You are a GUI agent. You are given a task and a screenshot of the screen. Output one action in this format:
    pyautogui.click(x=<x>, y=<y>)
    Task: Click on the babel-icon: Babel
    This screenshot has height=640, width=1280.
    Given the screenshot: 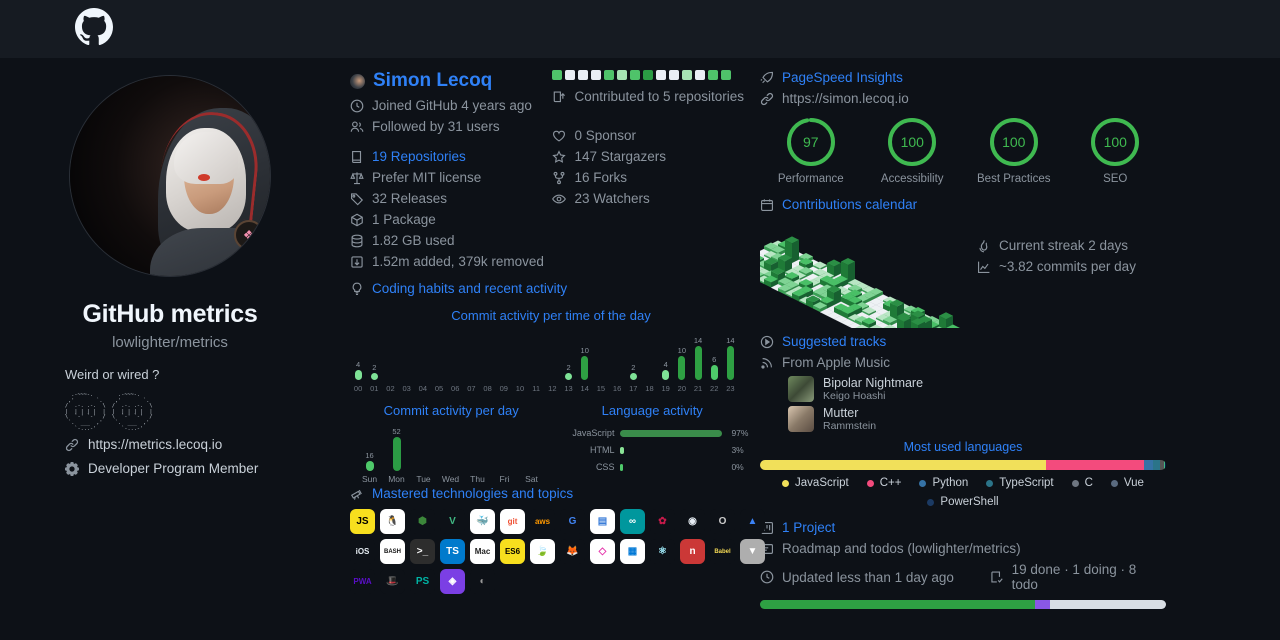 What is the action you would take?
    pyautogui.click(x=722, y=551)
    